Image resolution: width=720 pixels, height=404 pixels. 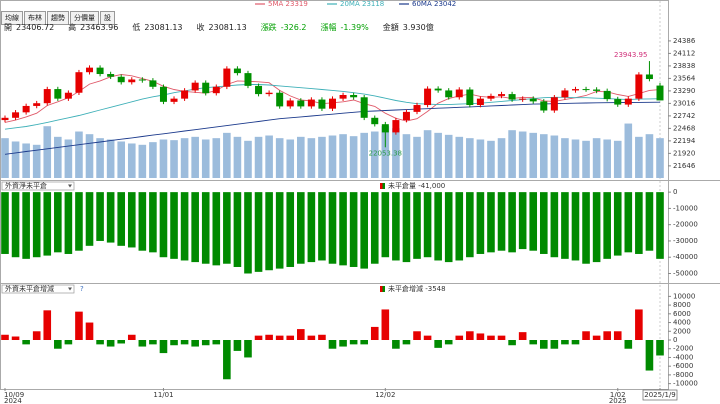 What do you see at coordinates (362, 4) in the screenshot?
I see `legend-entry: 20MA 23118` at bounding box center [362, 4].